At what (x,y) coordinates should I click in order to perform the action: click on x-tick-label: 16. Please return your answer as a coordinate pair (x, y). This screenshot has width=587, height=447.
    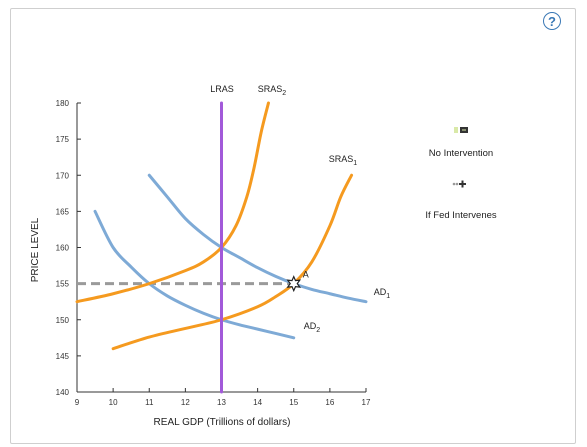
    Looking at the image, I should click on (329, 402).